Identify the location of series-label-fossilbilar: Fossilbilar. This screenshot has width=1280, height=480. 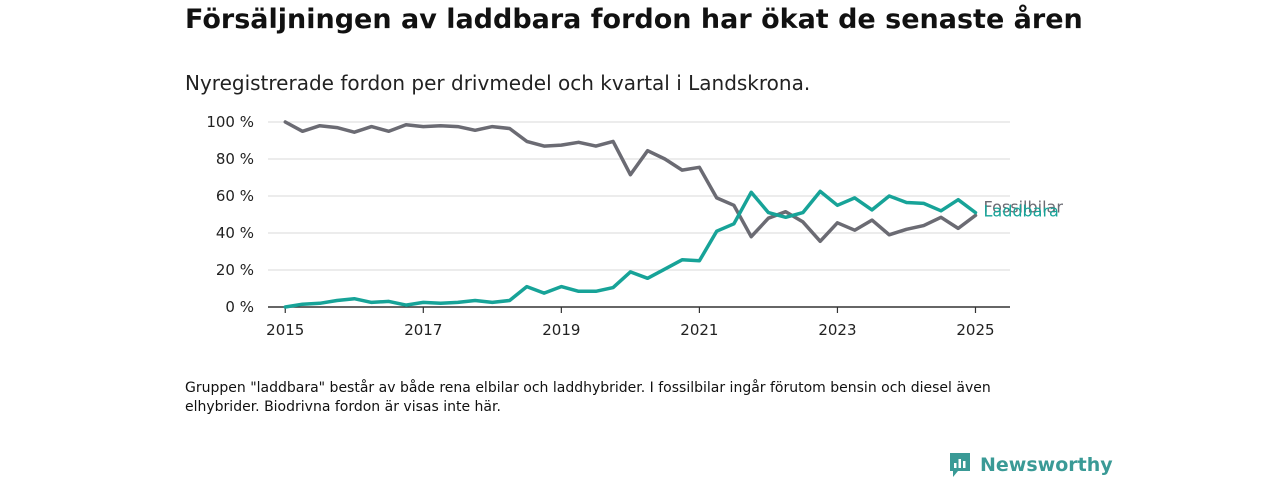
(1023, 206).